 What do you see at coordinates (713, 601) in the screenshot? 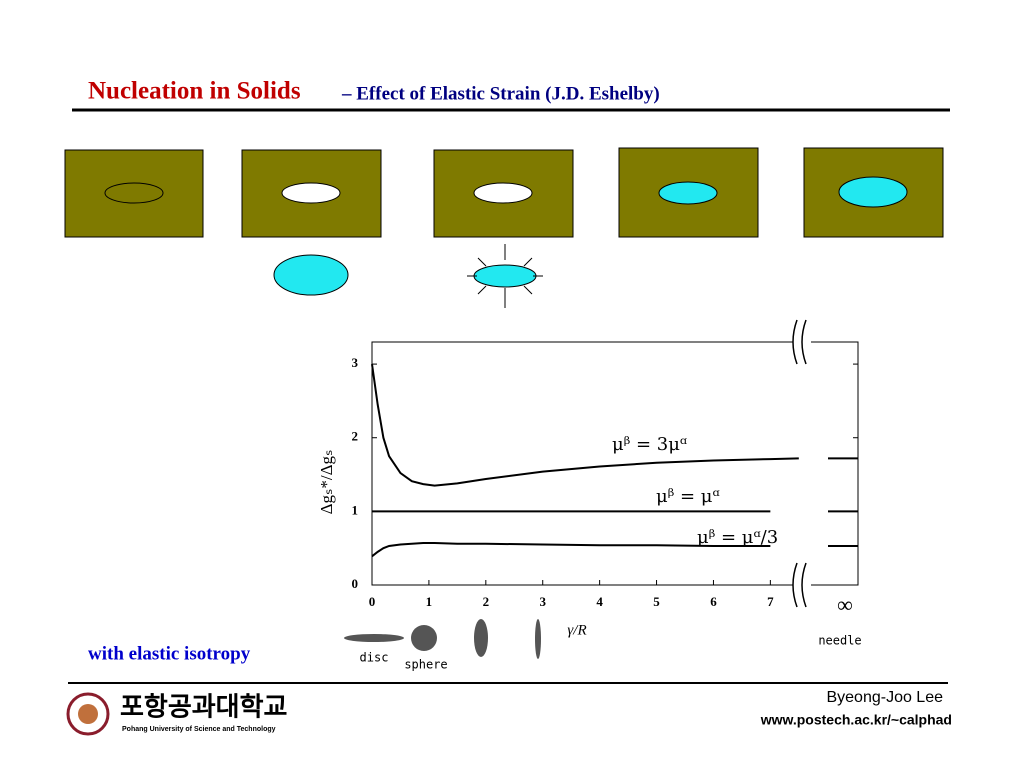
I see `x-tick-label: 6` at bounding box center [713, 601].